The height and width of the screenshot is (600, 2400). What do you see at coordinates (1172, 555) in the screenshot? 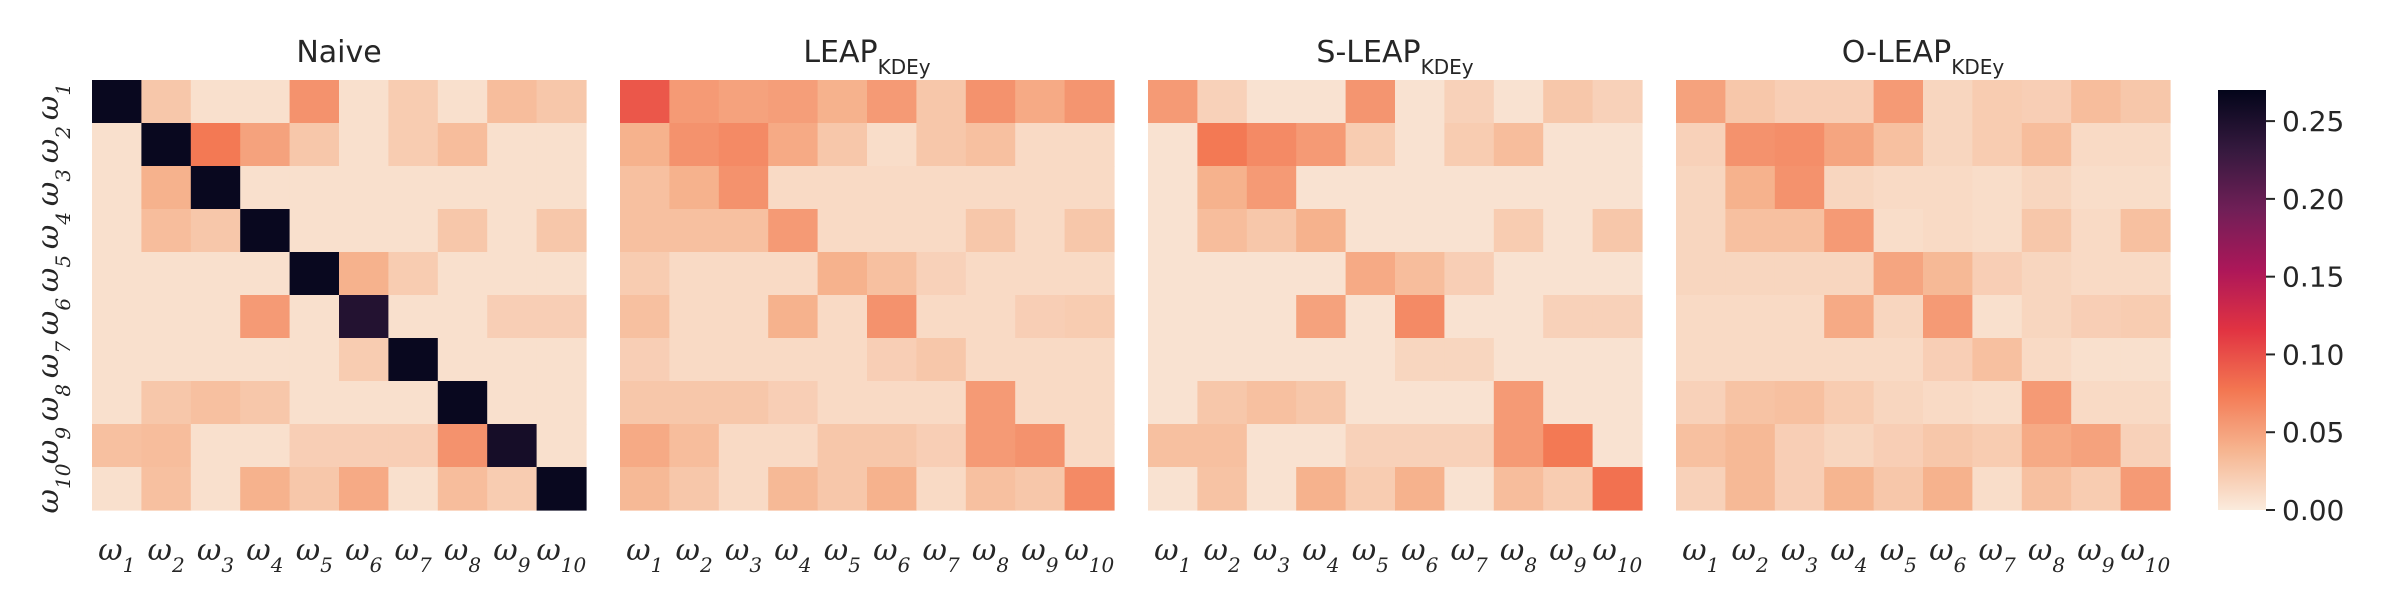
I see `x-tick-label: ω1` at bounding box center [1172, 555].